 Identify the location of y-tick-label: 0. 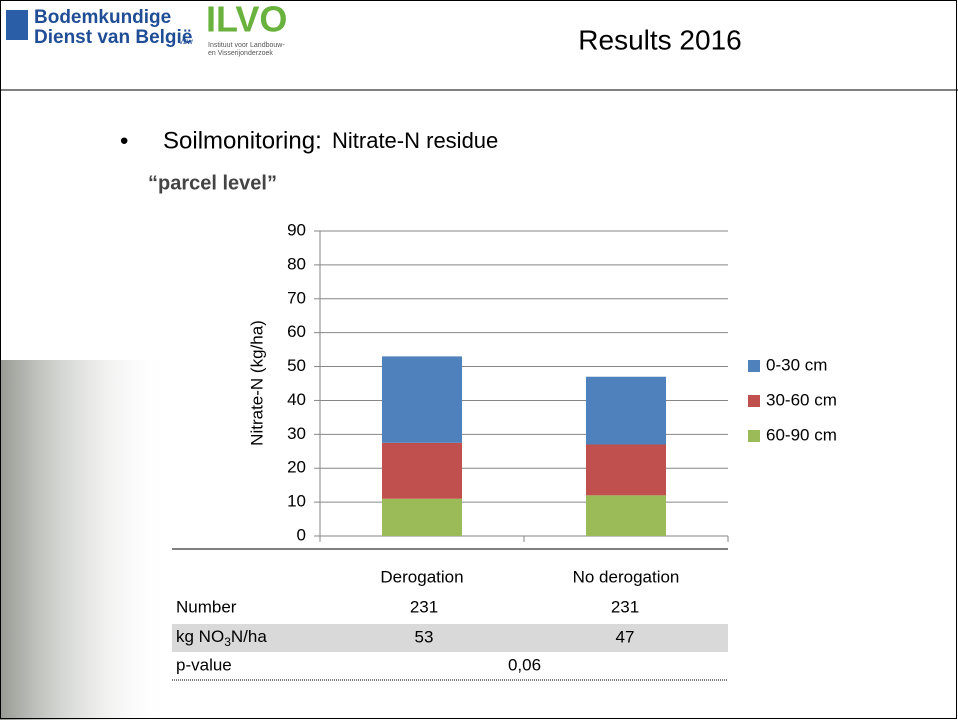
(301, 534).